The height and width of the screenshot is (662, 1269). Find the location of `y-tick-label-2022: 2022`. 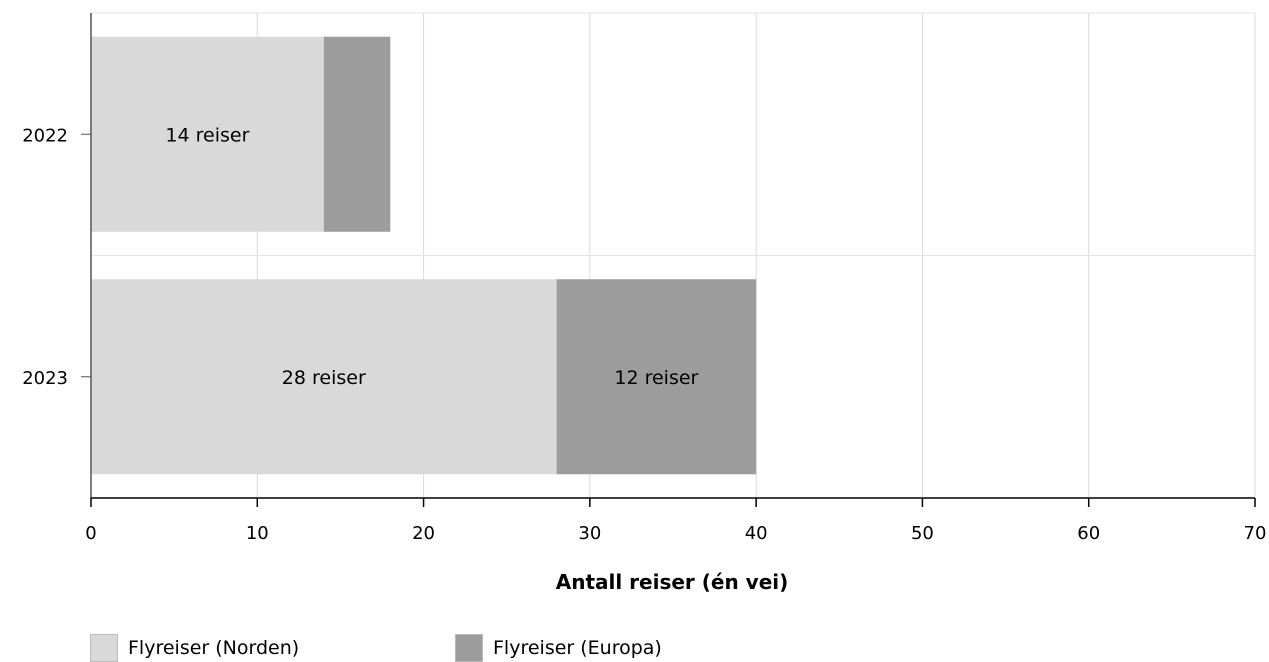

y-tick-label-2022: 2022 is located at coordinates (45, 135).